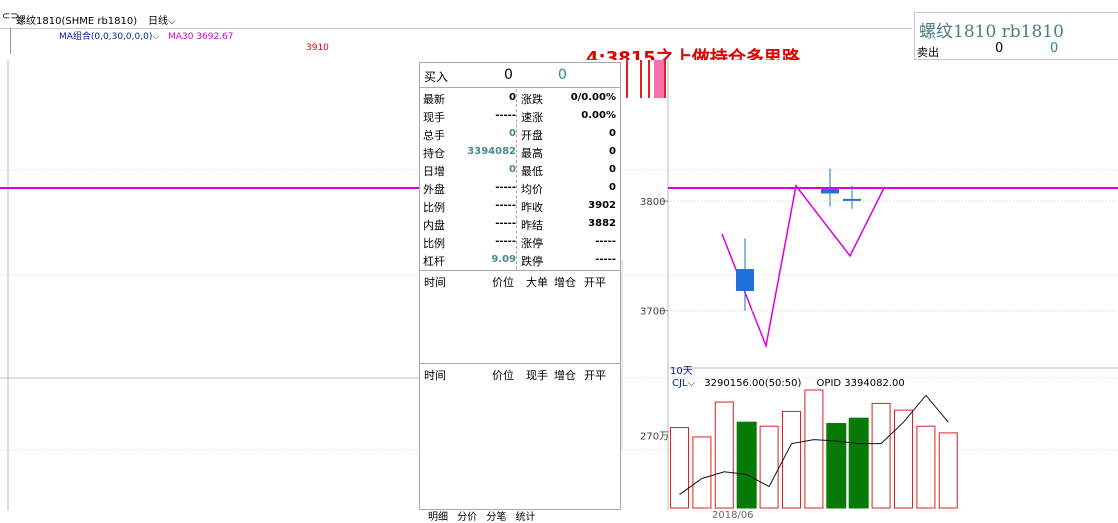 The image size is (1118, 523). I want to click on quote-row: 现手 -----, so click(468, 116).